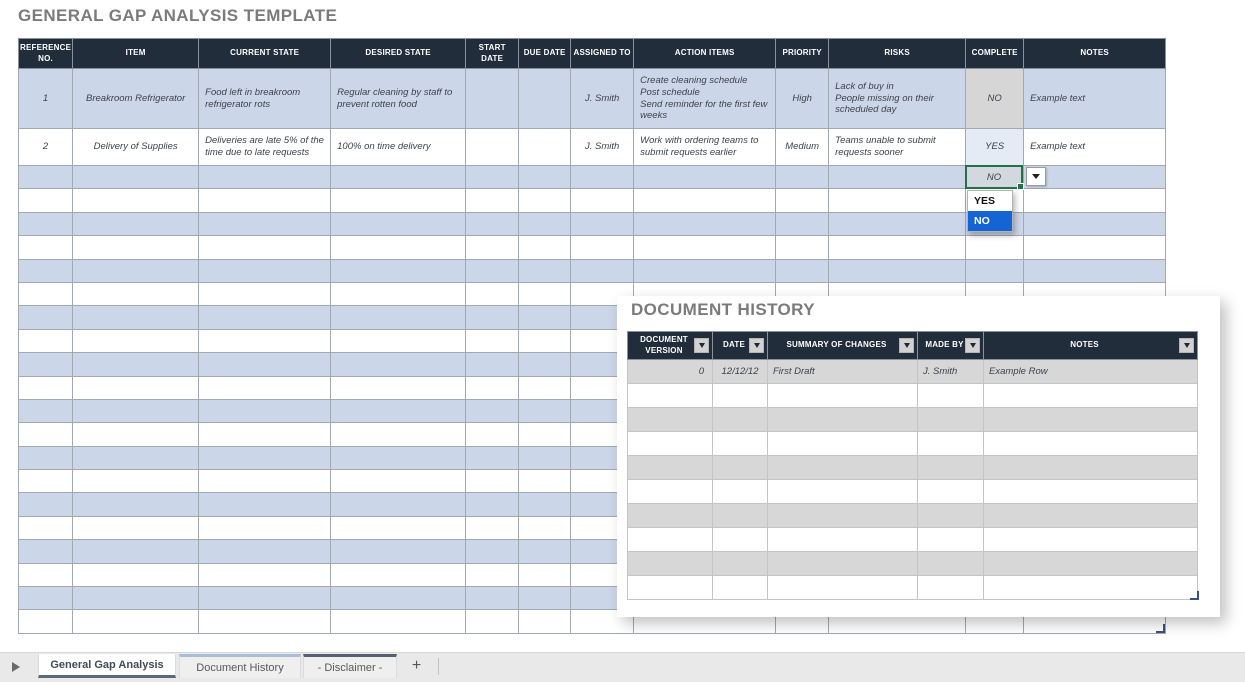 Image resolution: width=1245 pixels, height=682 pixels. What do you see at coordinates (265, 98) in the screenshot?
I see `cell: Food left in breakroom refrigerator rots` at bounding box center [265, 98].